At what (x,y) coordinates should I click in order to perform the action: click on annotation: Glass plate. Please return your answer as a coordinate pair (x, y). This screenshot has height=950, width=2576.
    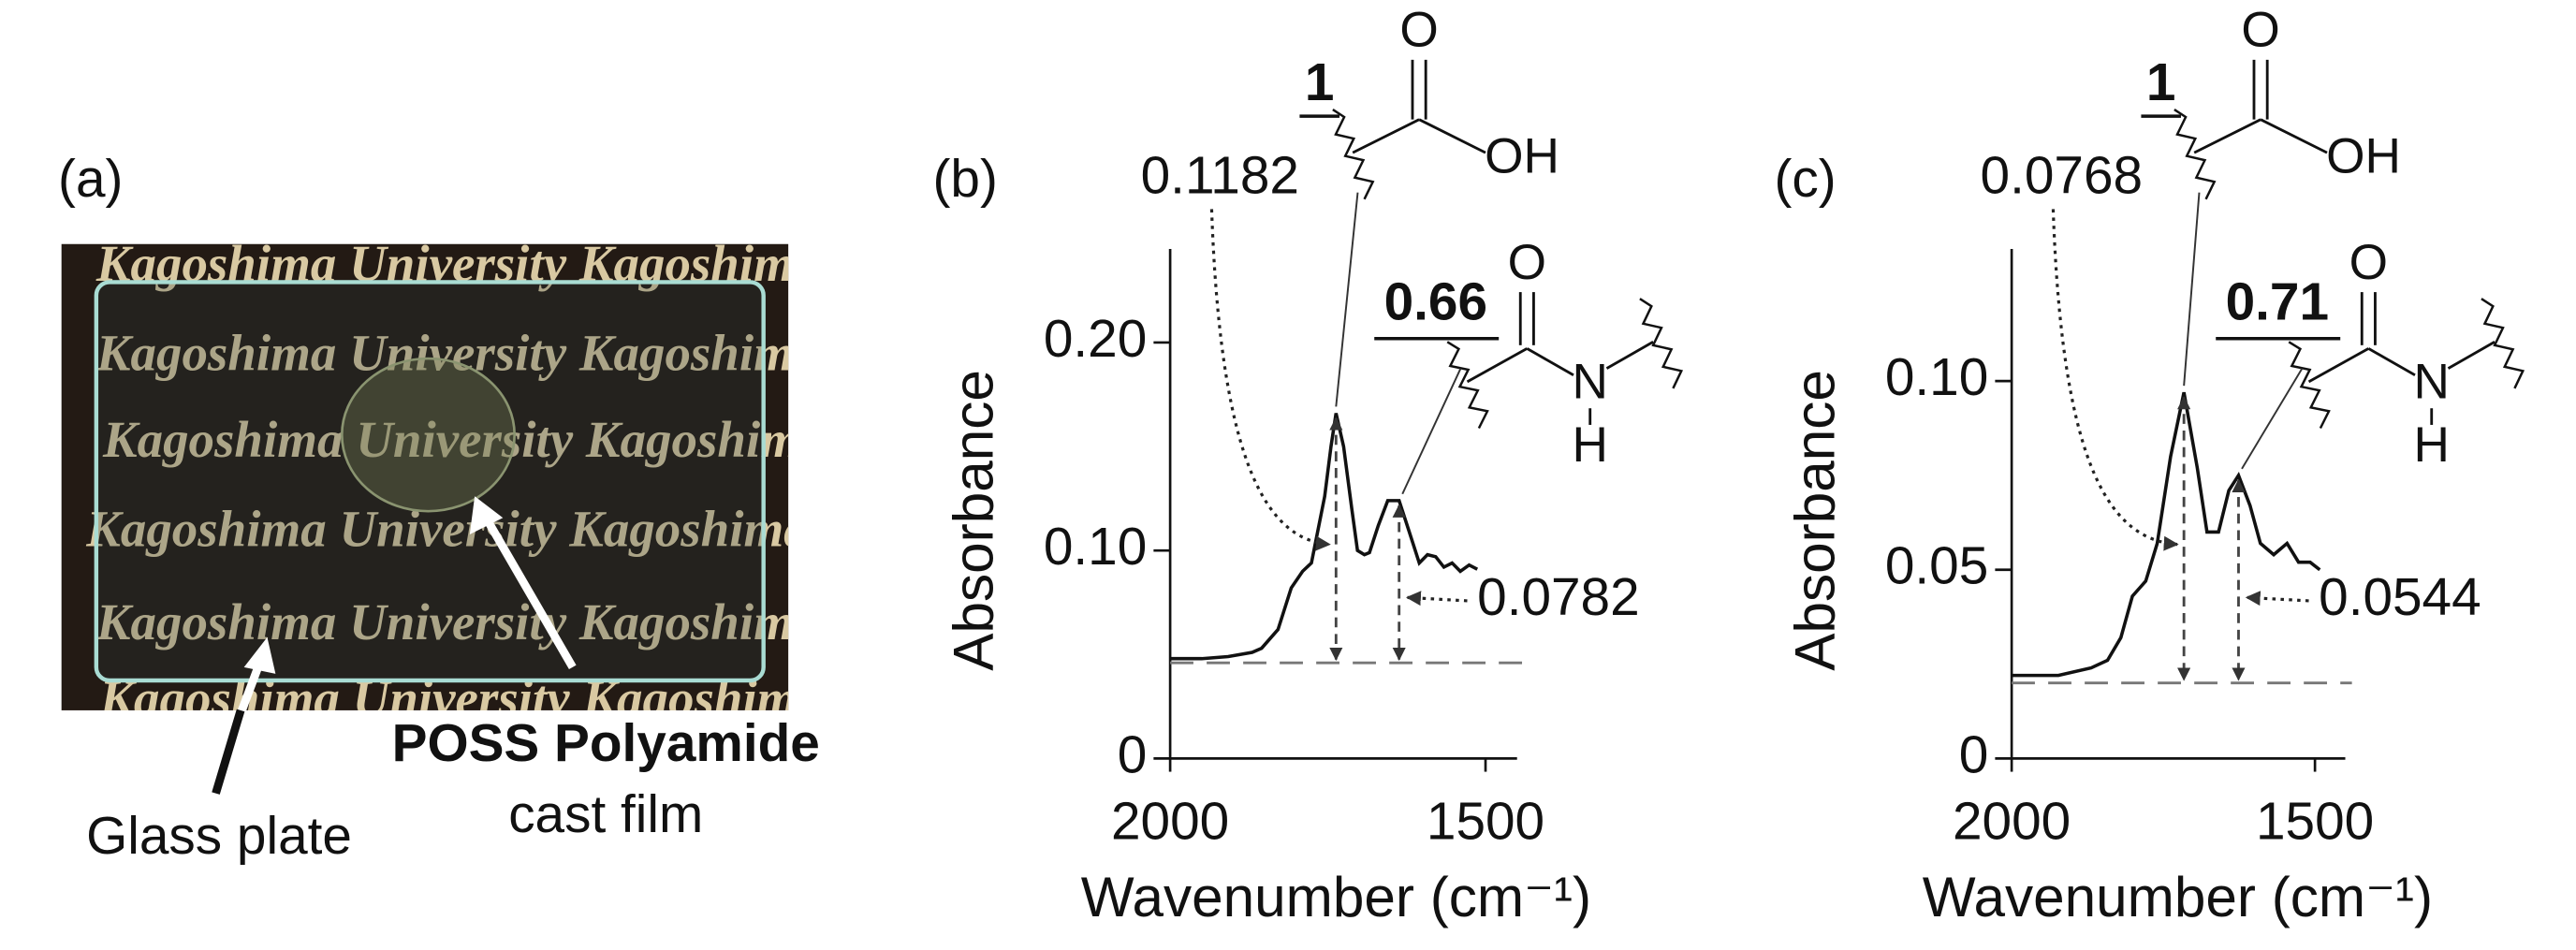
    Looking at the image, I should click on (219, 836).